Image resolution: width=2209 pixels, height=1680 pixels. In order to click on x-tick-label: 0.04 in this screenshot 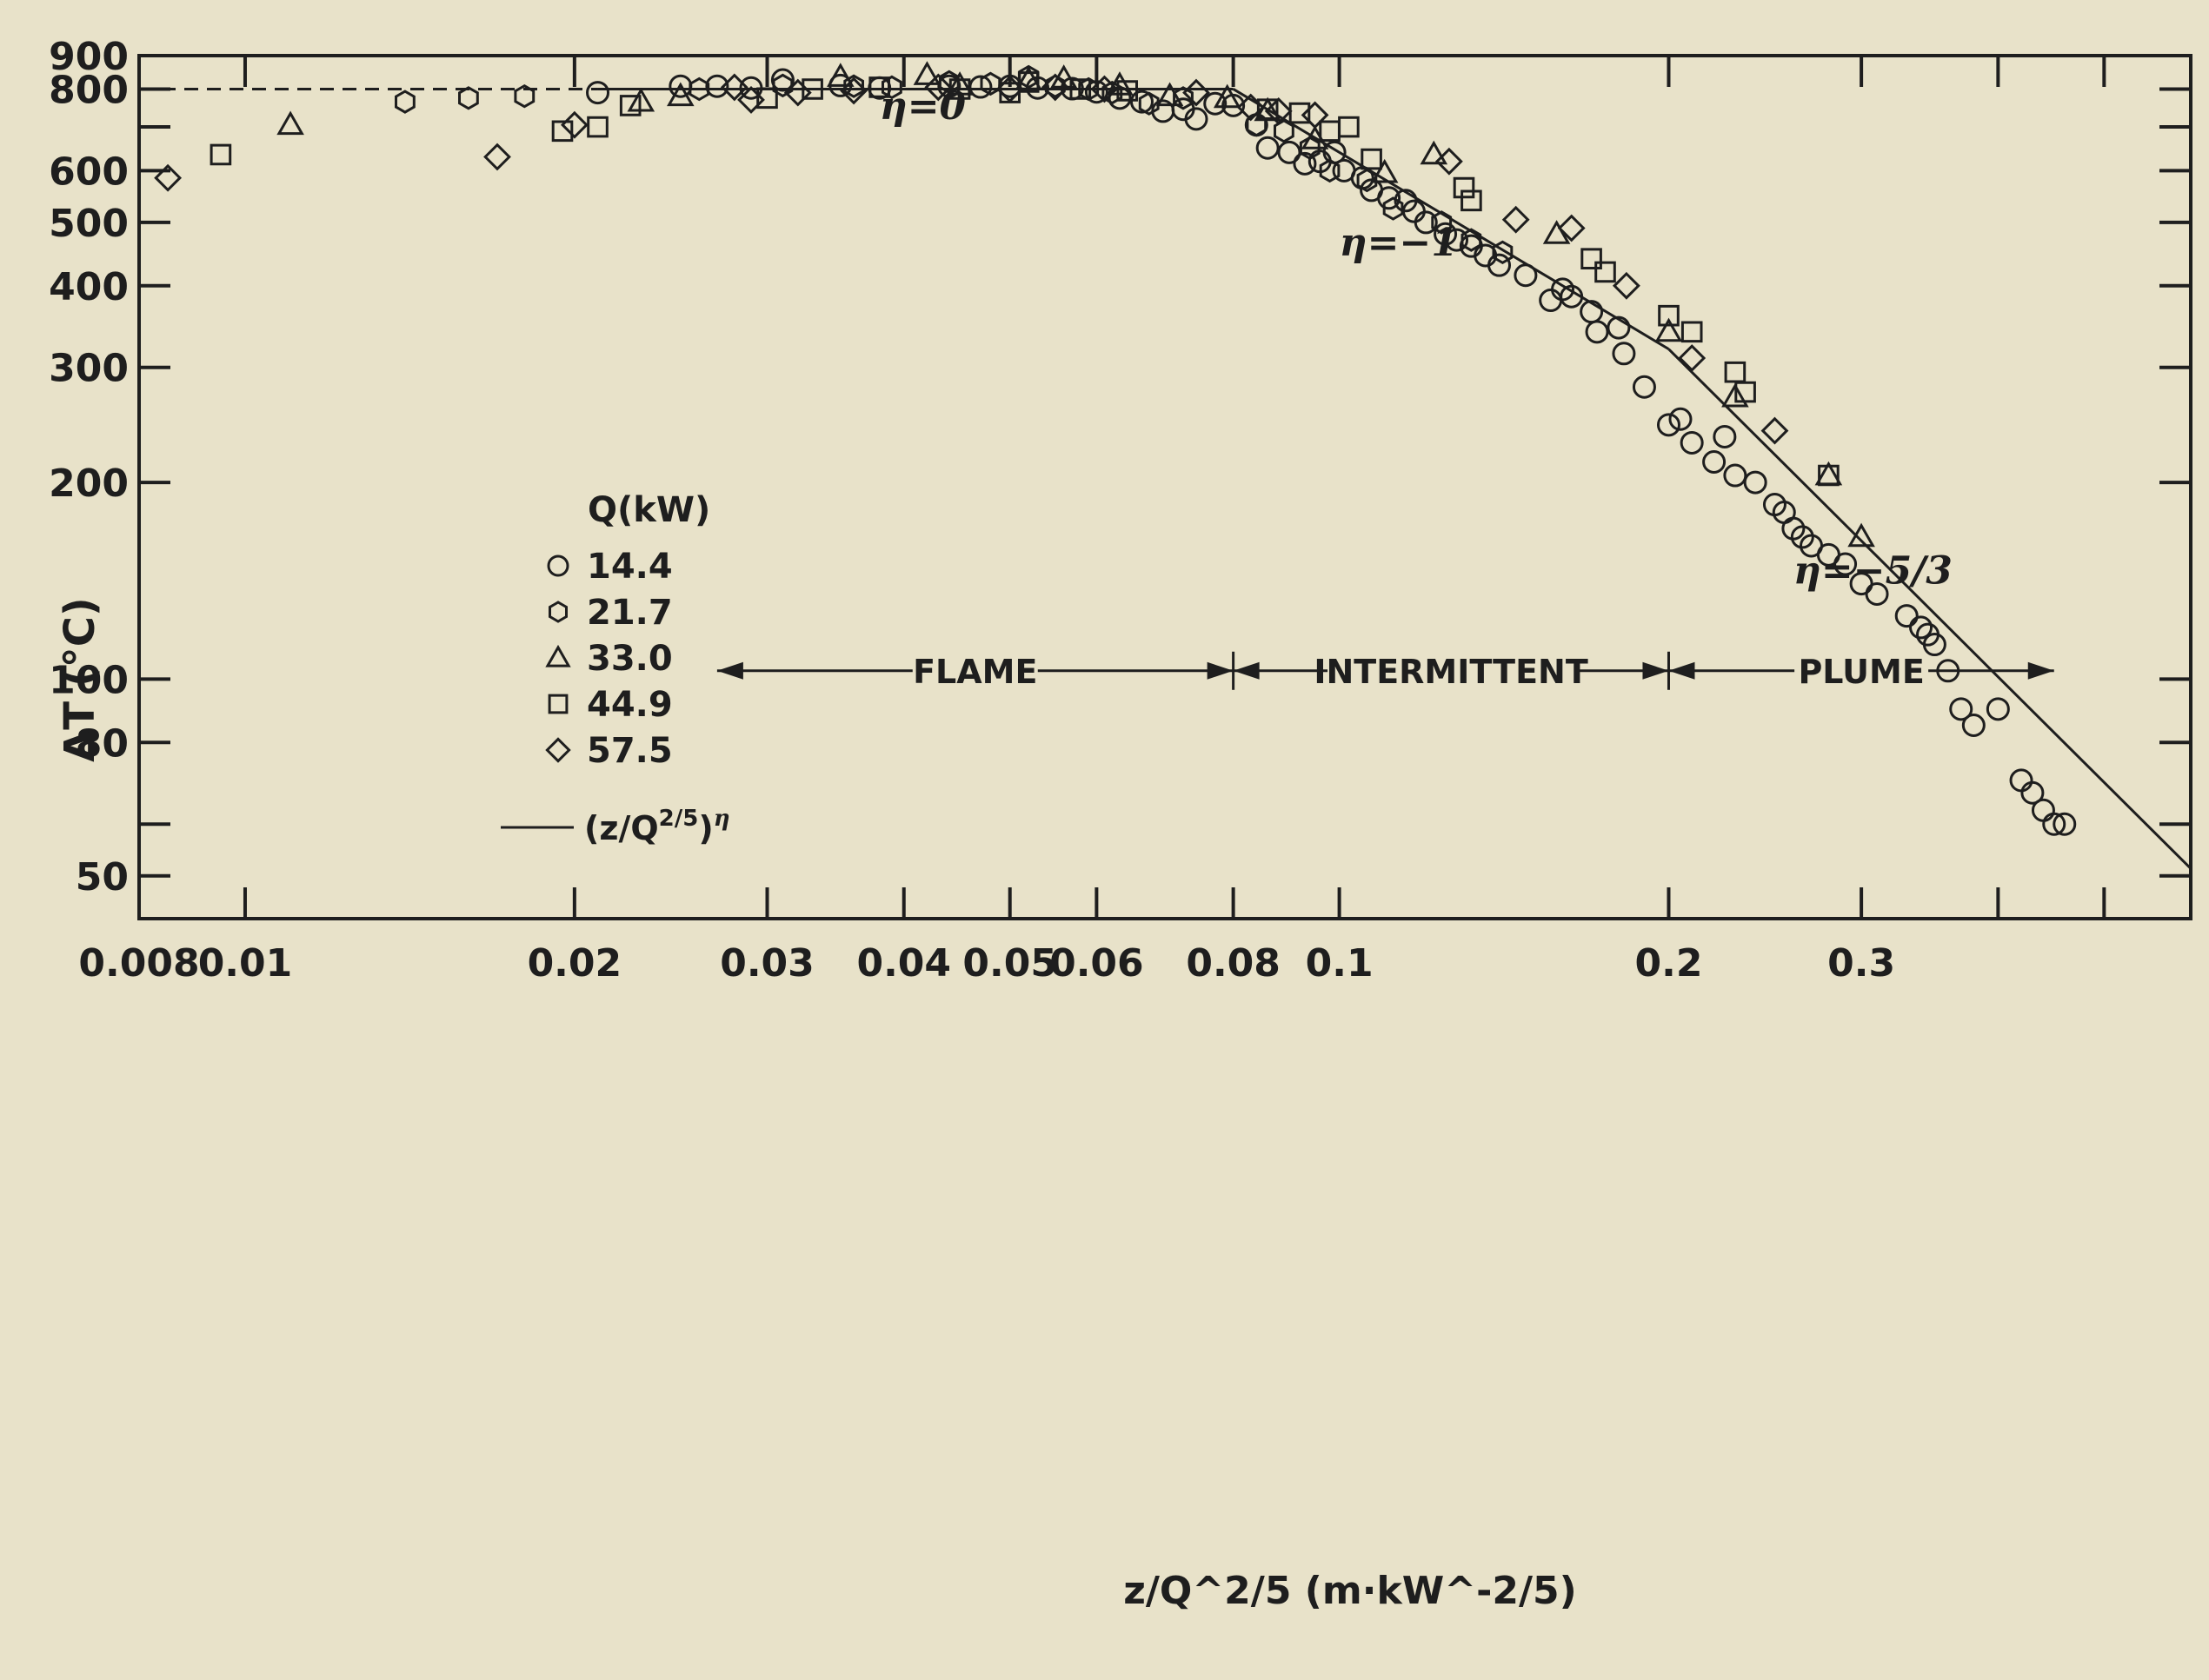, I will do `click(903, 963)`.